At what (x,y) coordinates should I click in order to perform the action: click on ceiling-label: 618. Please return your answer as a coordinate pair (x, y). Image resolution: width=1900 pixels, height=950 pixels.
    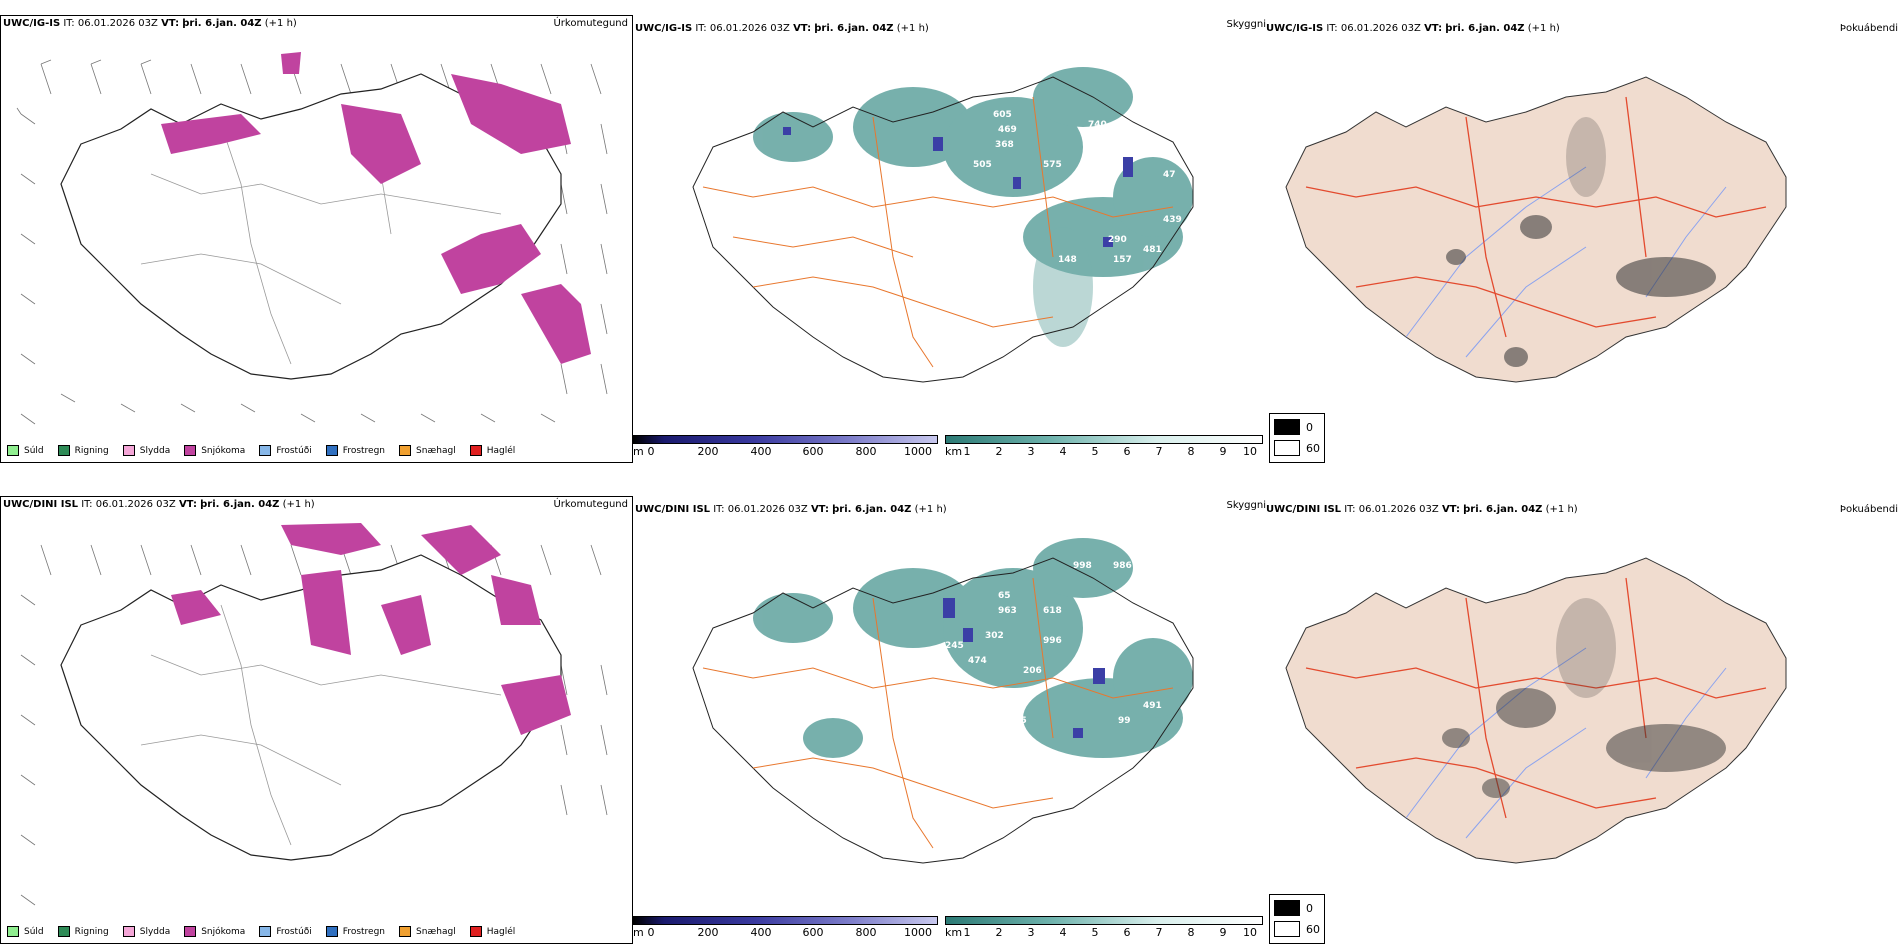
    Looking at the image, I should click on (1052, 611).